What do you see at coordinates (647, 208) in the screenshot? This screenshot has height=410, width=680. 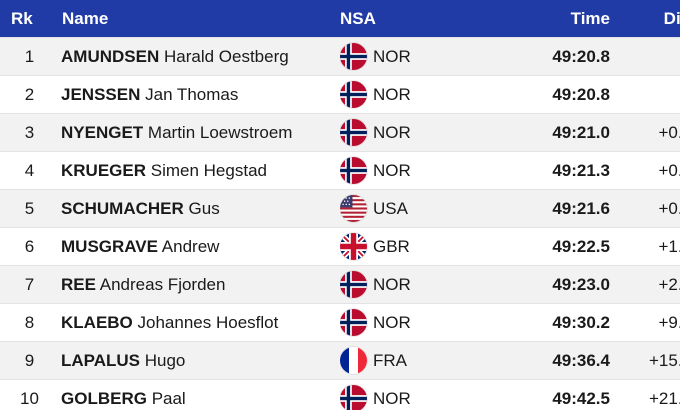 I see `diff-cell: +0.8` at bounding box center [647, 208].